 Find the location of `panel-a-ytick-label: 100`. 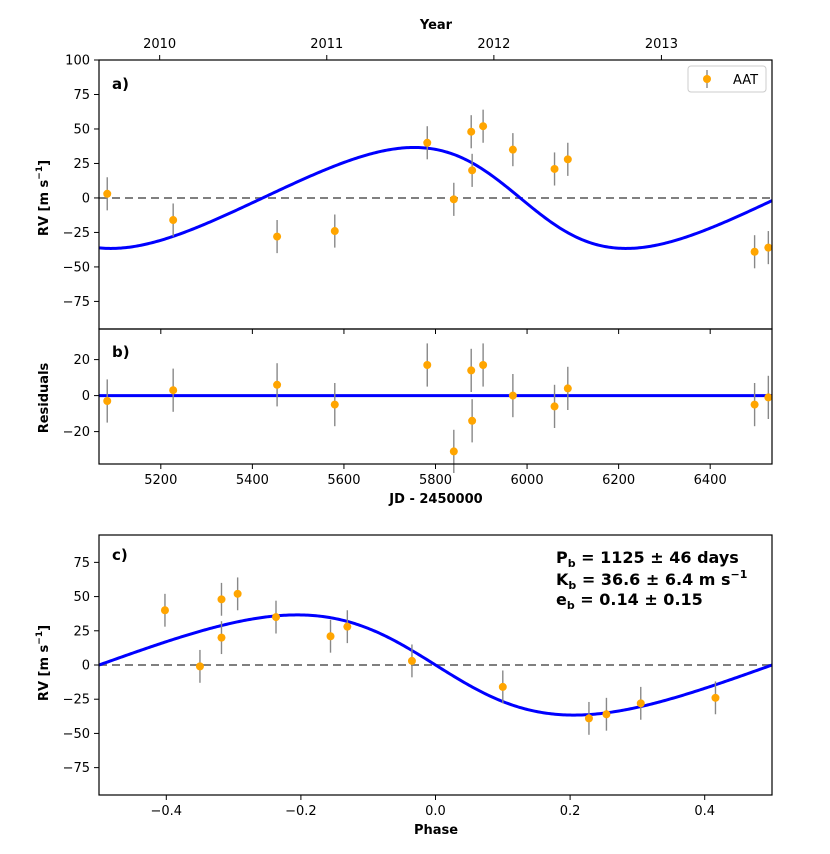

panel-a-ytick-label: 100 is located at coordinates (77, 61).